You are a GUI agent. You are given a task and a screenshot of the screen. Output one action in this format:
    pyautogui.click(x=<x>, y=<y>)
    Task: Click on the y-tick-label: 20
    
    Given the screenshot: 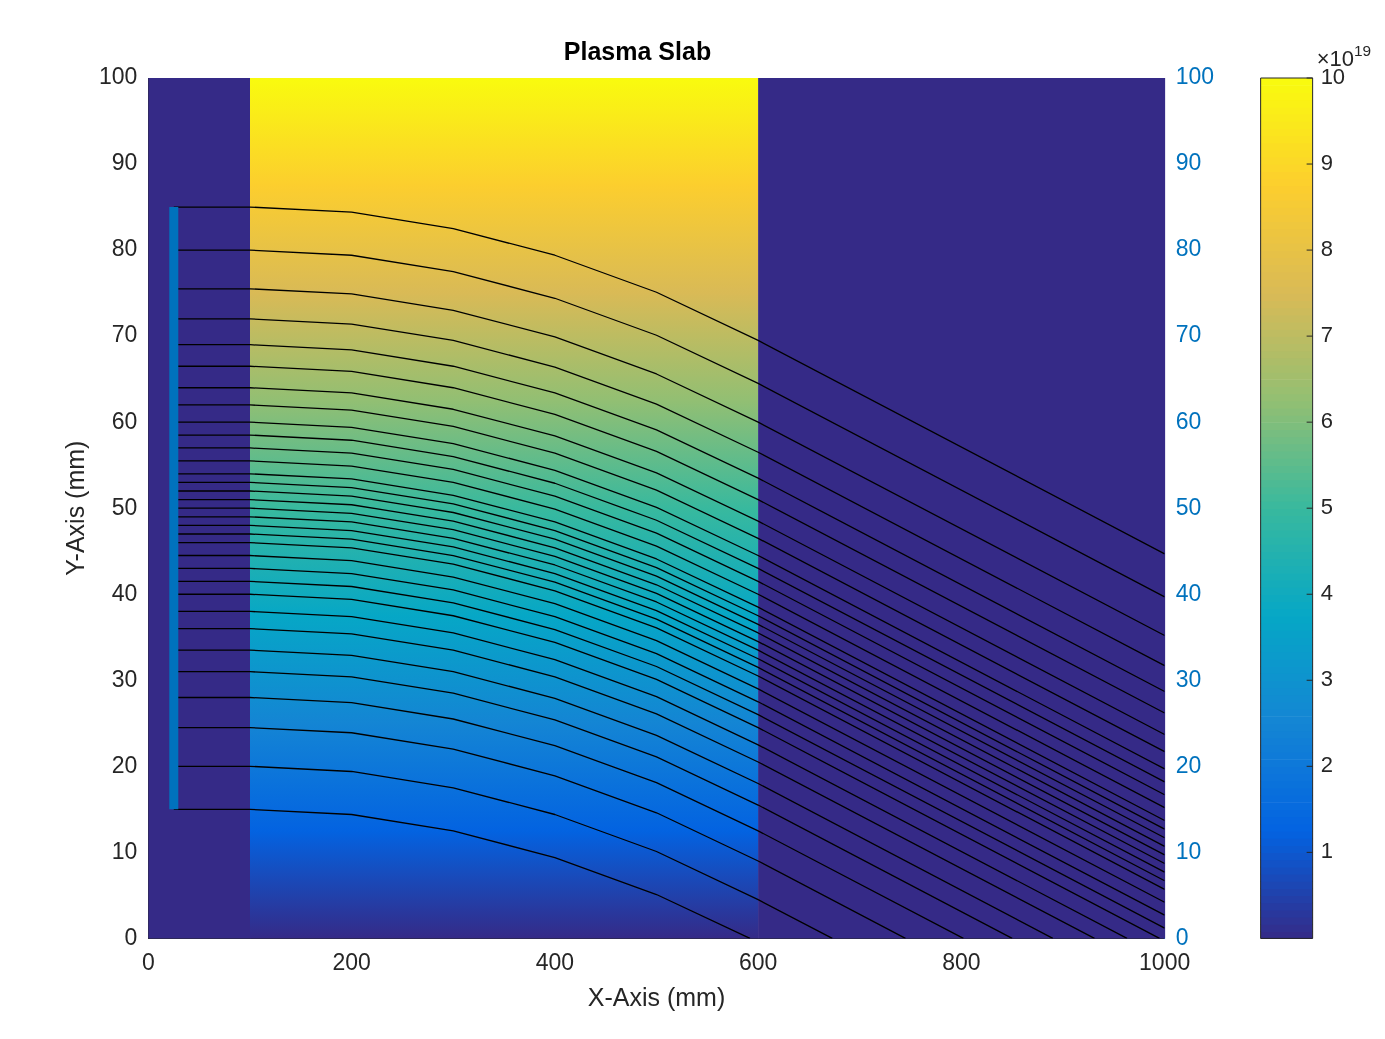 What is the action you would take?
    pyautogui.click(x=124, y=764)
    